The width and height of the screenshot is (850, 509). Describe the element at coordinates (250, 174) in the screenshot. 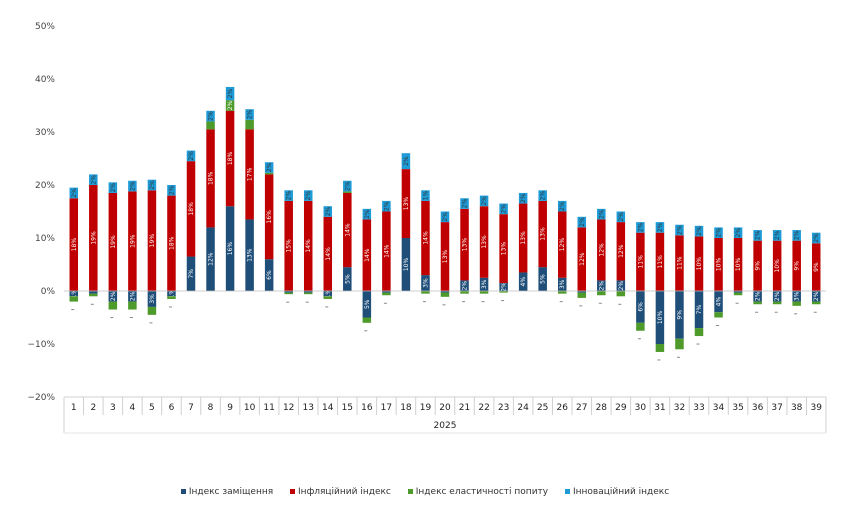

I see `data-label: 17%` at that location.